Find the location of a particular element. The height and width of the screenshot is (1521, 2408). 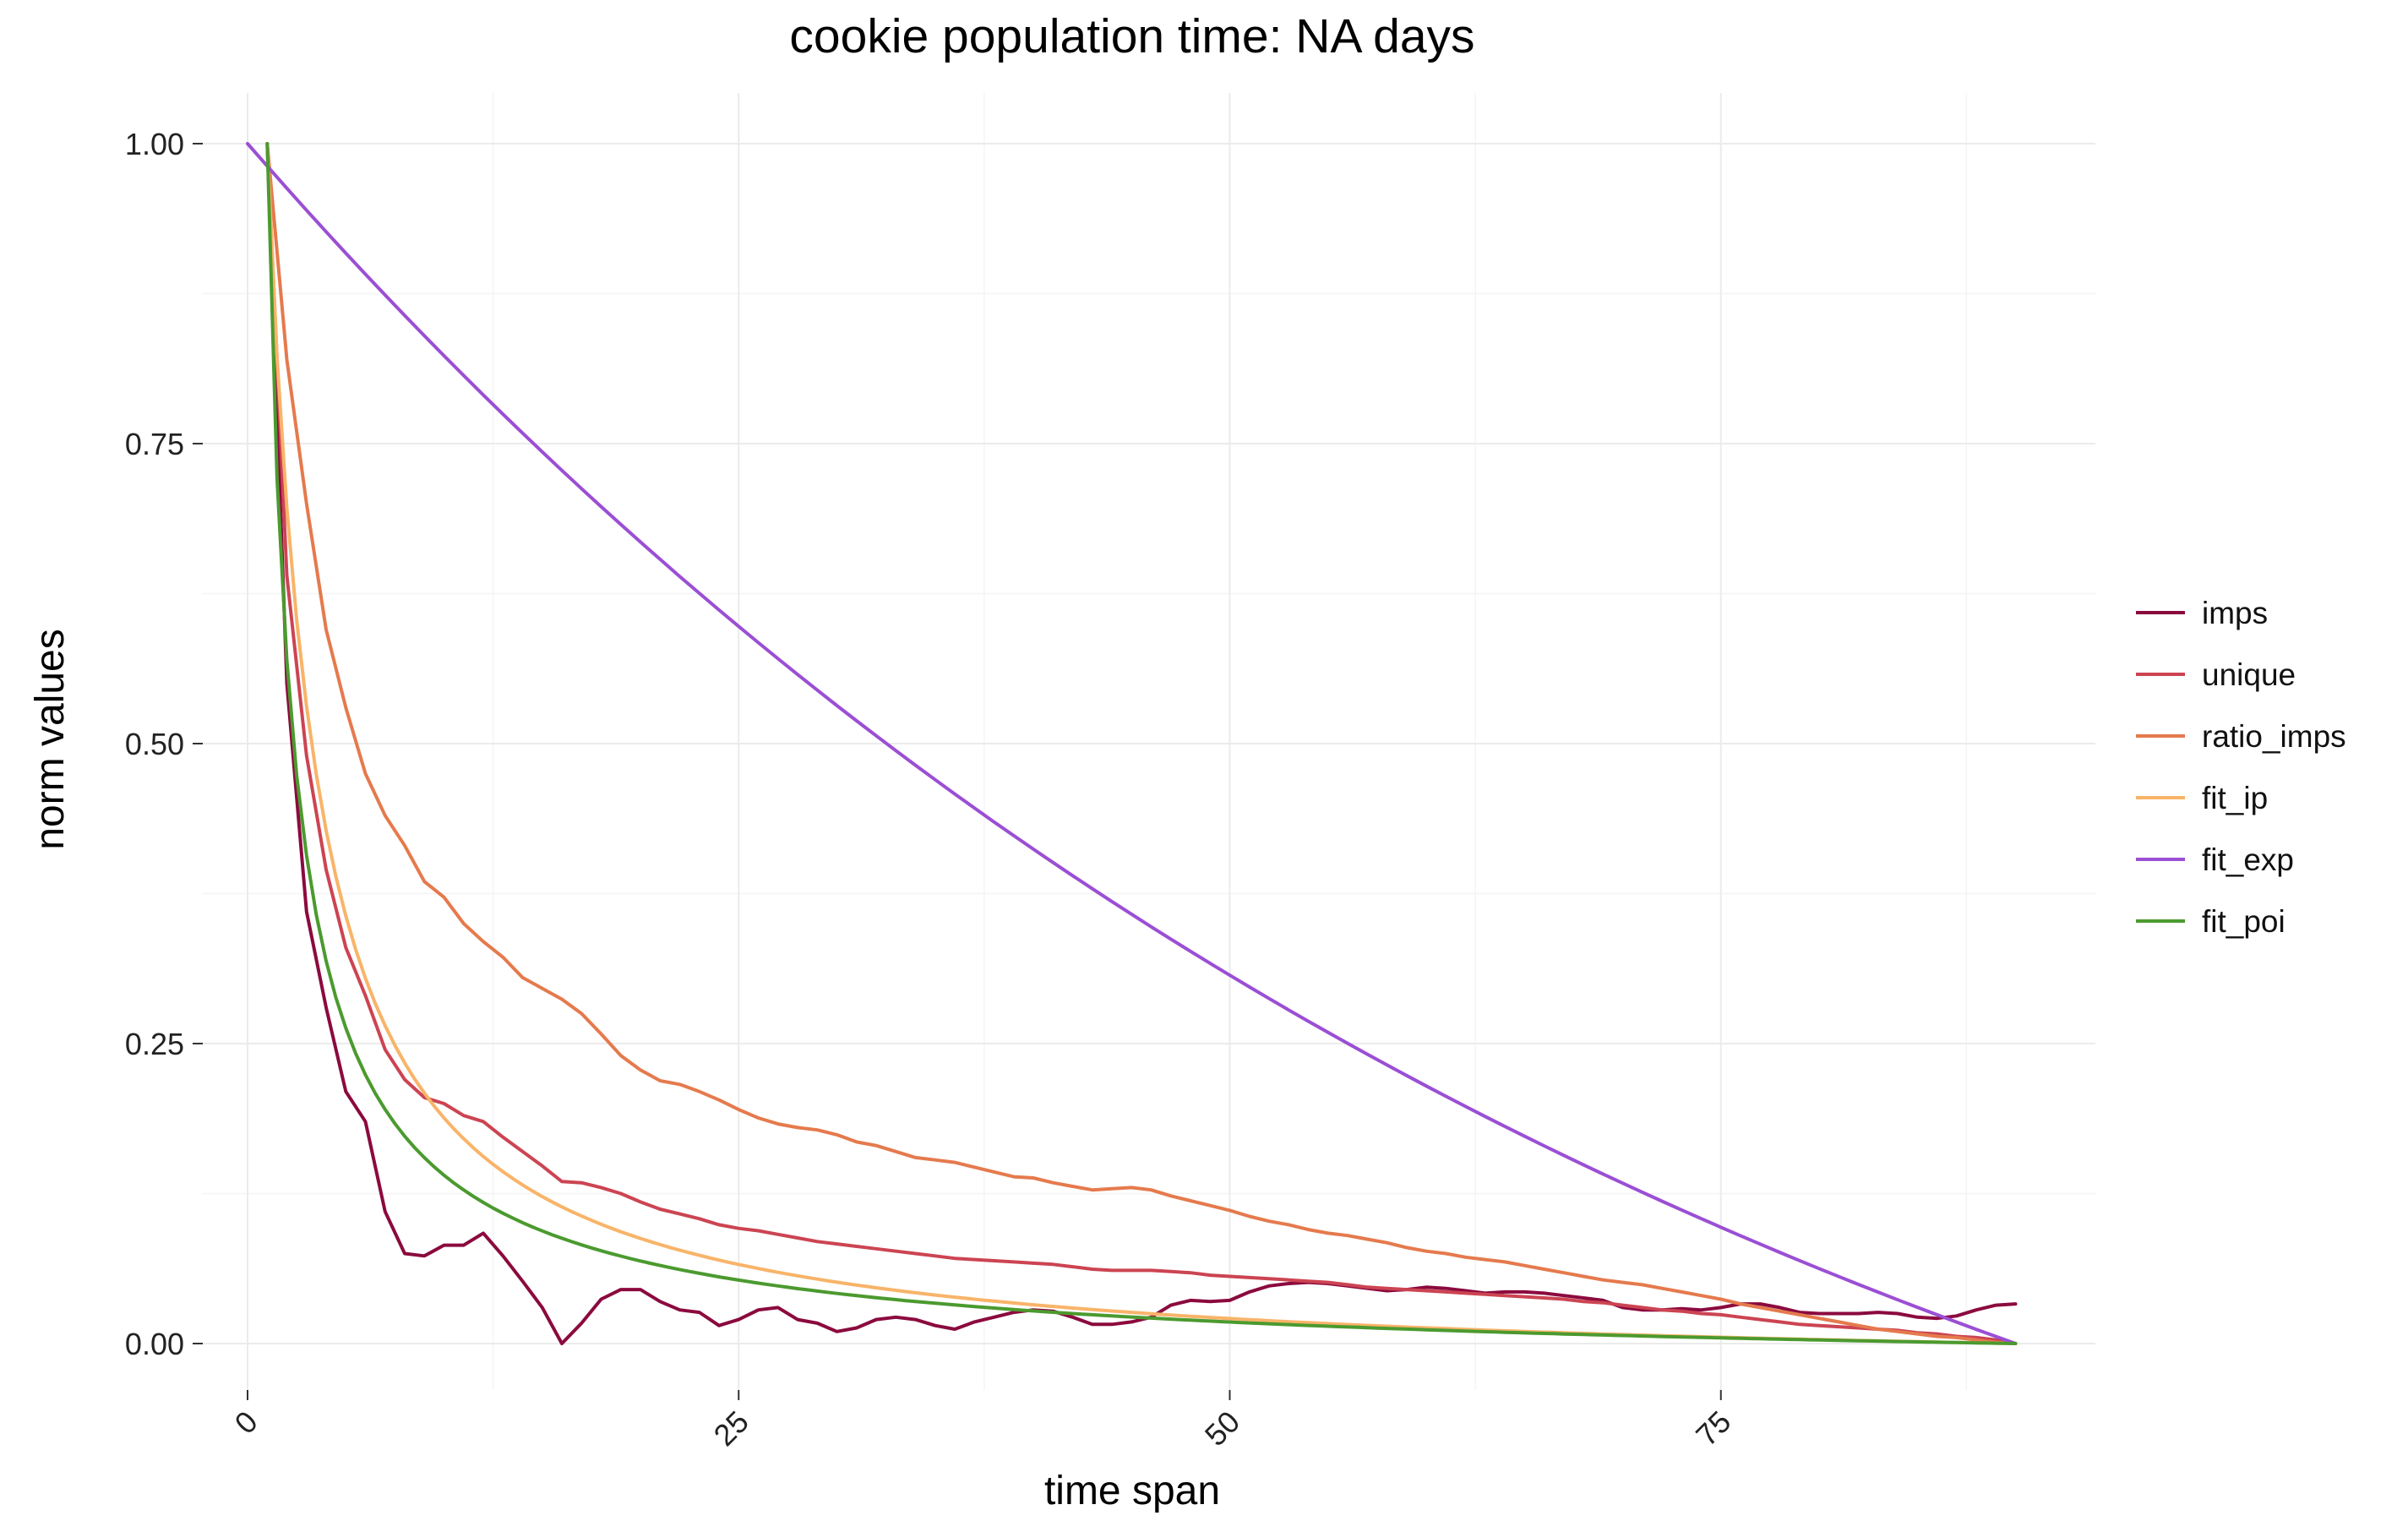

y-tick-label: 0.25 is located at coordinates (154, 1044).